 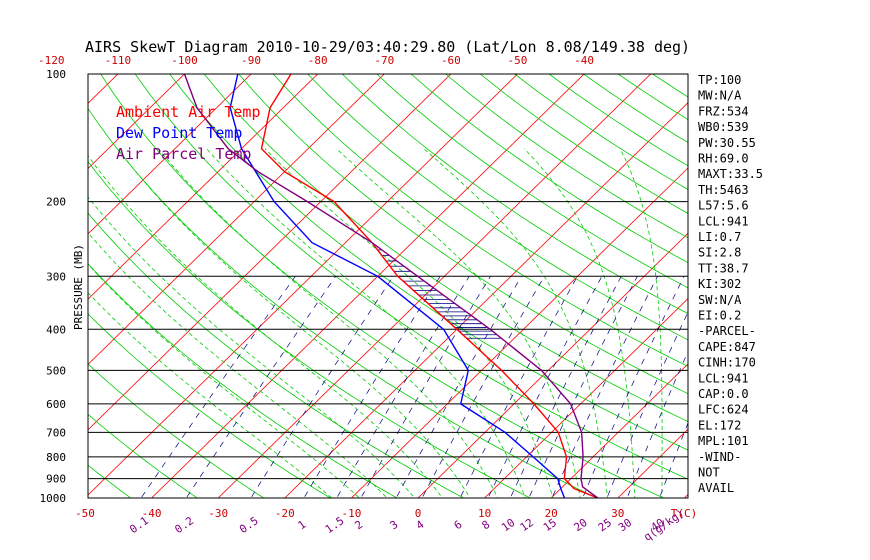 I want to click on stat-entry: MPL:101, so click(x=723, y=441).